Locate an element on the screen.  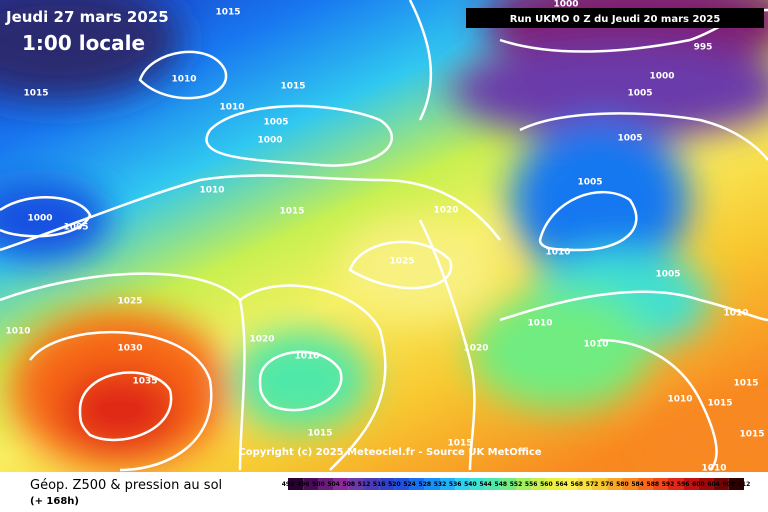
colorbar-tick-label: 604 is located at coordinates (713, 484).